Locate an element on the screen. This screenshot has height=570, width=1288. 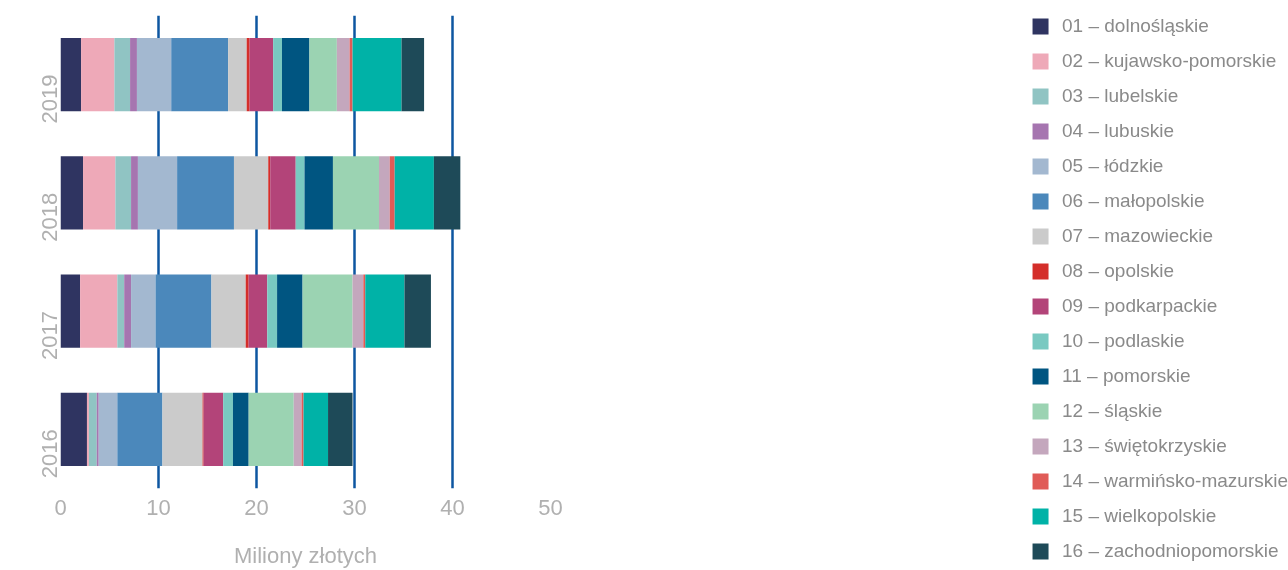
x-tick-label: 40 is located at coordinates (452, 507).